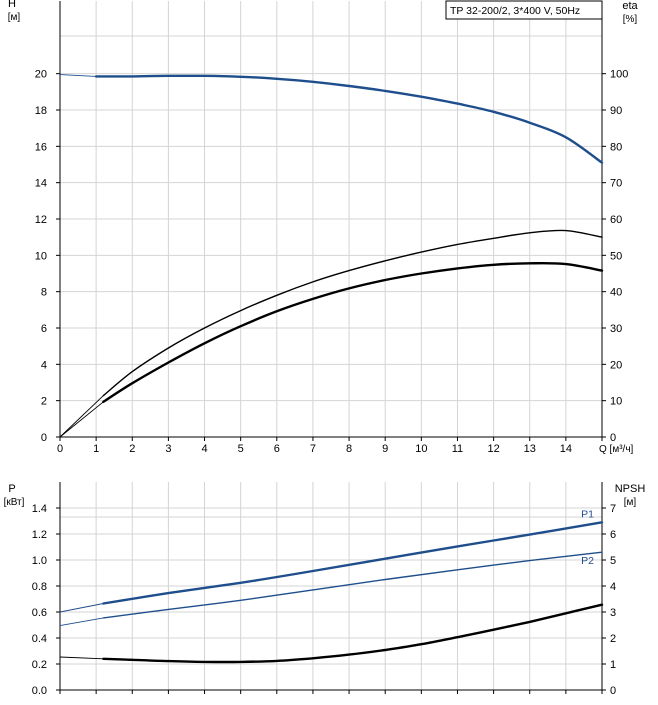 The image size is (658, 705). I want to click on top-left-tick-label: 4, so click(44, 365).